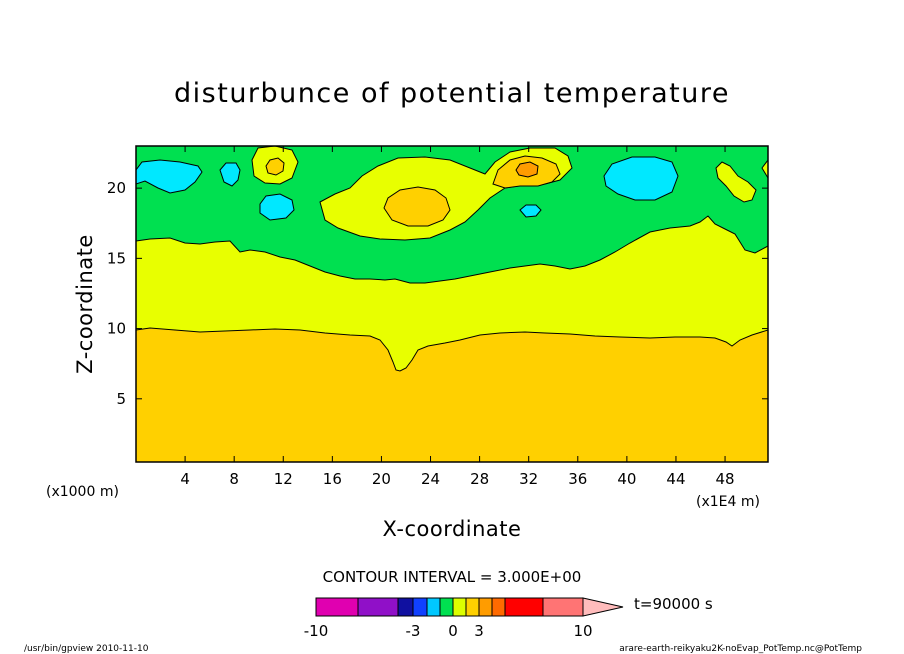 The width and height of the screenshot is (904, 654). Describe the element at coordinates (528, 479) in the screenshot. I see `x-tick-label: 32` at that location.